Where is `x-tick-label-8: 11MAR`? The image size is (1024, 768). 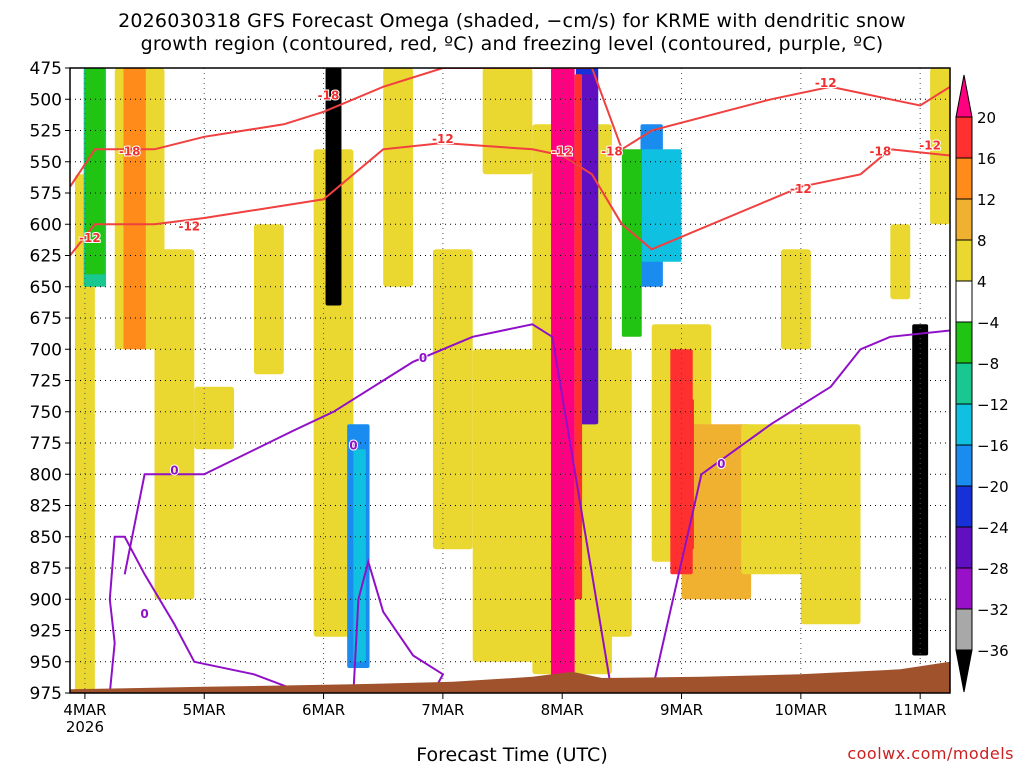
x-tick-label-8: 11MAR is located at coordinates (920, 710).